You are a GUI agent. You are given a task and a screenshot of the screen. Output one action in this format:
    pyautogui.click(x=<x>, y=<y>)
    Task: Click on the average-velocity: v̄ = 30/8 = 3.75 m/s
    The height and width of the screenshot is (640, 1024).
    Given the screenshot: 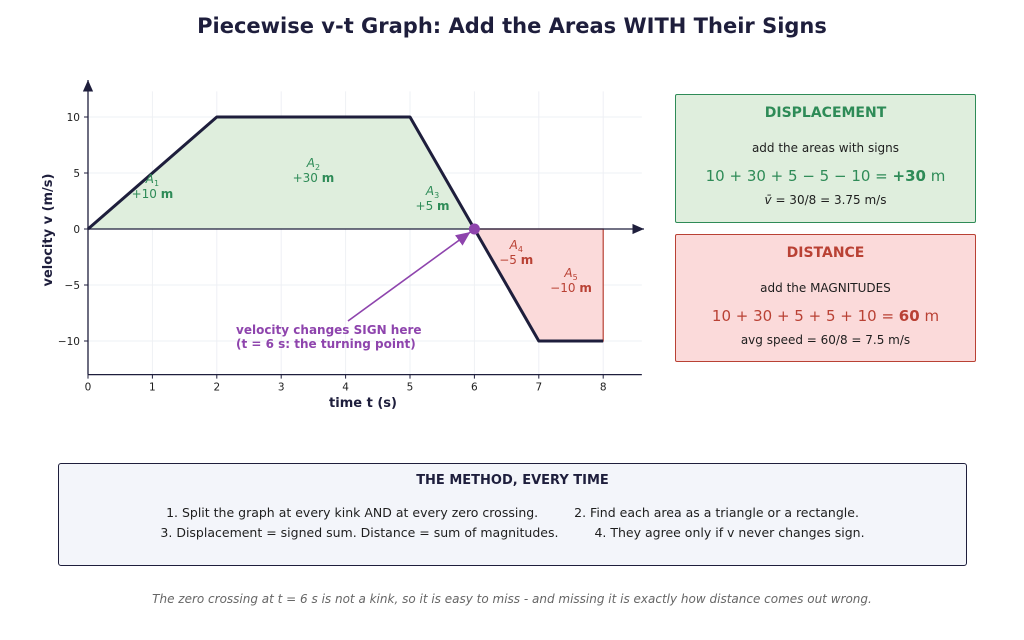 What is the action you would take?
    pyautogui.click(x=825, y=200)
    